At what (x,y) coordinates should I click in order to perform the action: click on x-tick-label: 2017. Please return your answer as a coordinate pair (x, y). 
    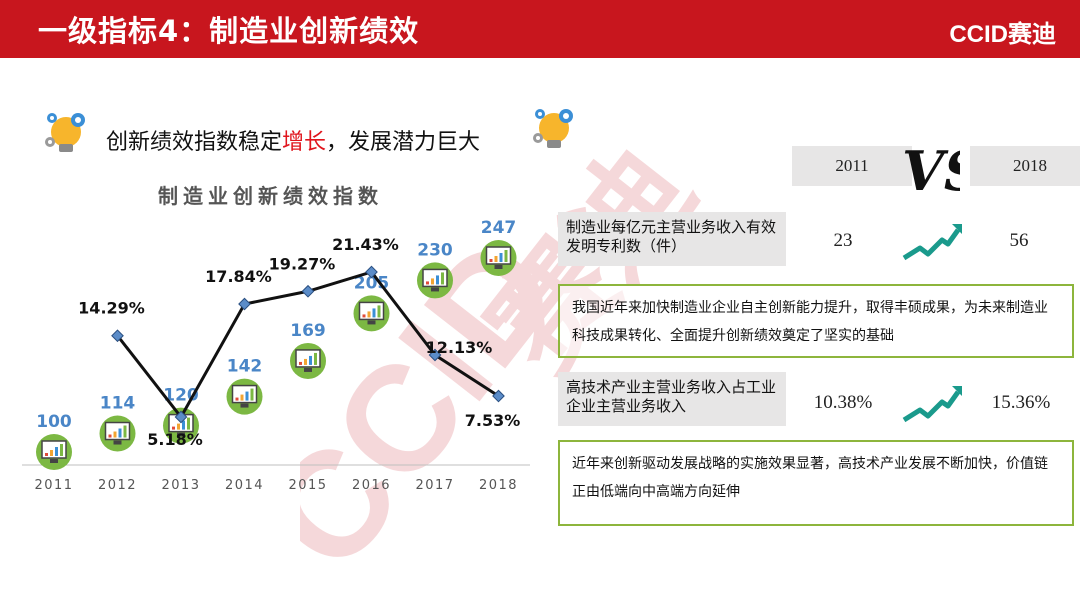
    Looking at the image, I should click on (434, 485).